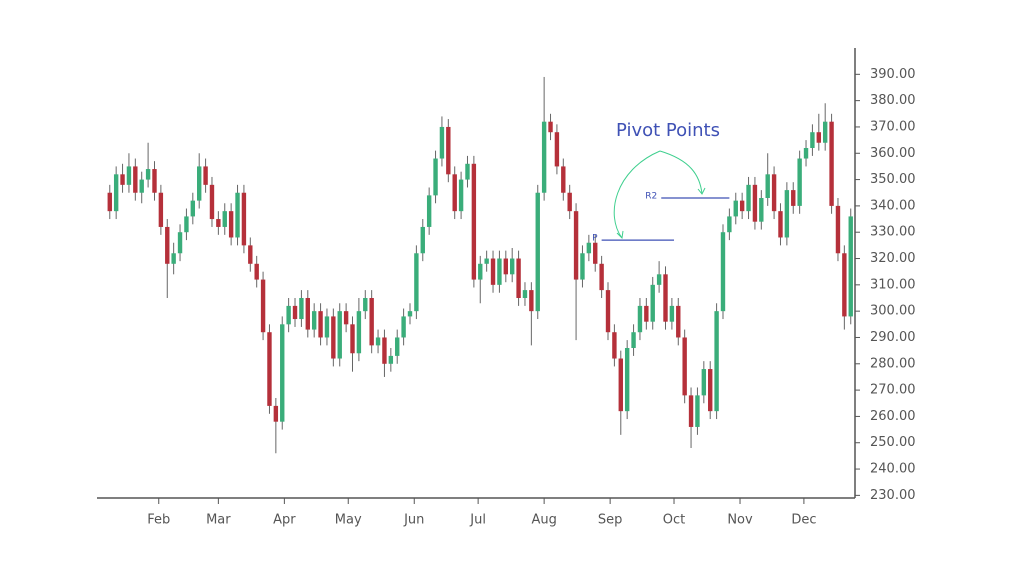 This screenshot has width=1024, height=576. I want to click on y-tick-label: 230.00, so click(893, 495).